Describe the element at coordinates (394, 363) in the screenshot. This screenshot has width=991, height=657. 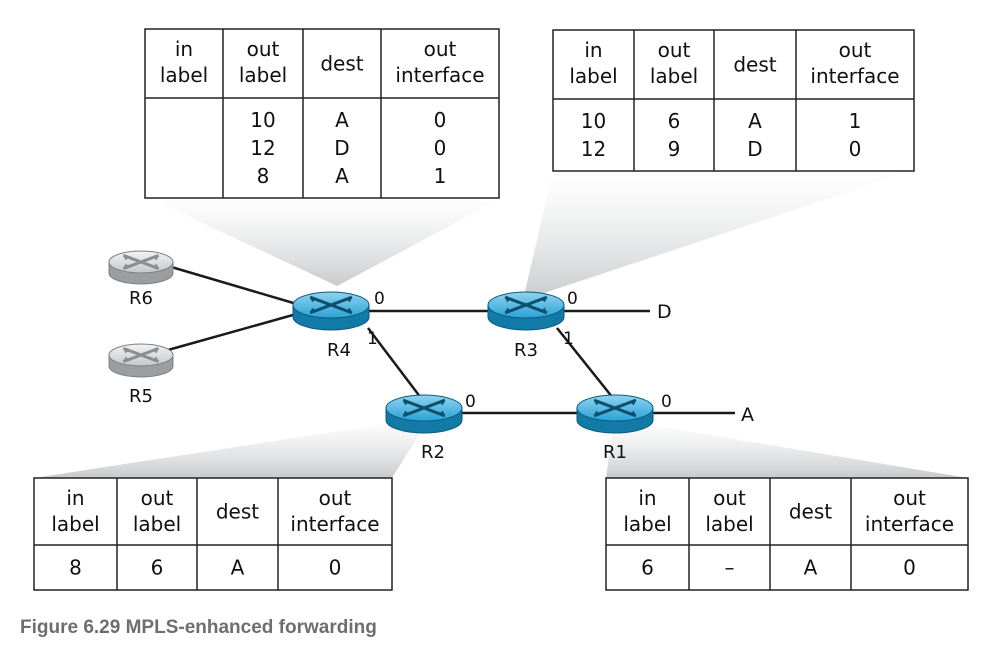
I see `link-r4-r2` at that location.